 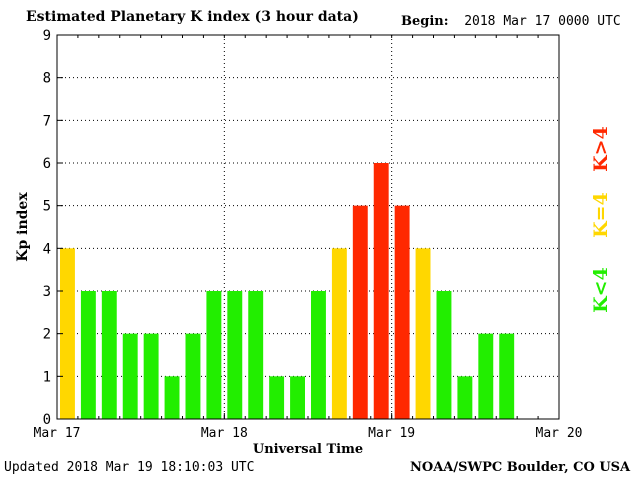 I want to click on y-tick-label: 7, so click(x=47, y=121).